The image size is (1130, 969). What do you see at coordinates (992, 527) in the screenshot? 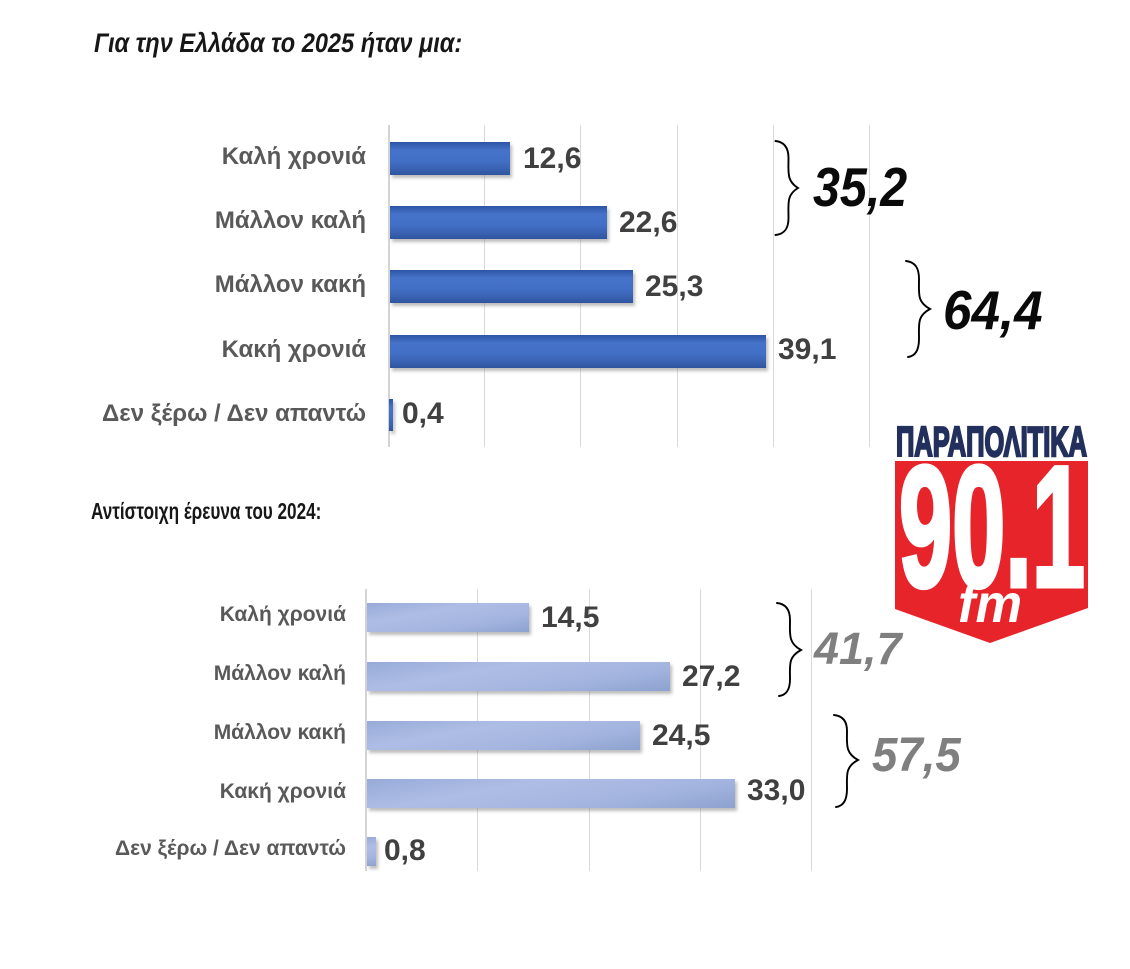
I see `svg-text: 90.1` at bounding box center [992, 527].